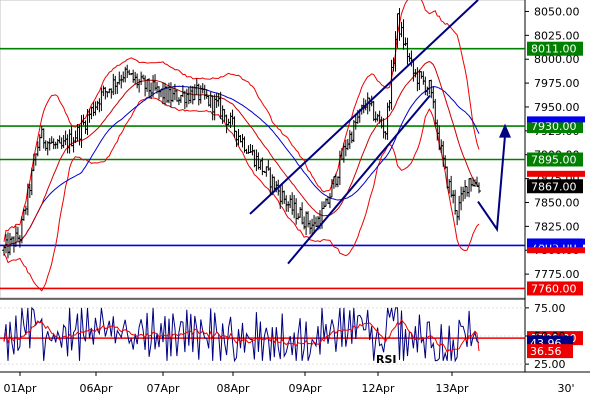 The width and height of the screenshot is (590, 400). What do you see at coordinates (557, 83) in the screenshot?
I see `y-tick-label: 7975.00` at bounding box center [557, 83].